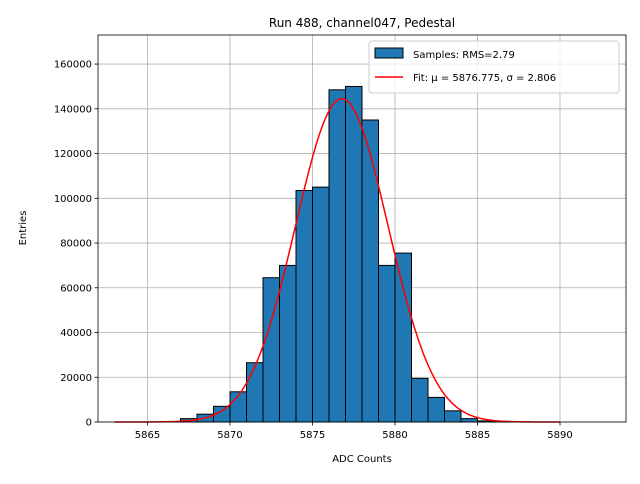 This screenshot has width=640, height=484. Describe the element at coordinates (464, 55) in the screenshot. I see `legend-label-samples: Samples: RMS=2.79` at that location.